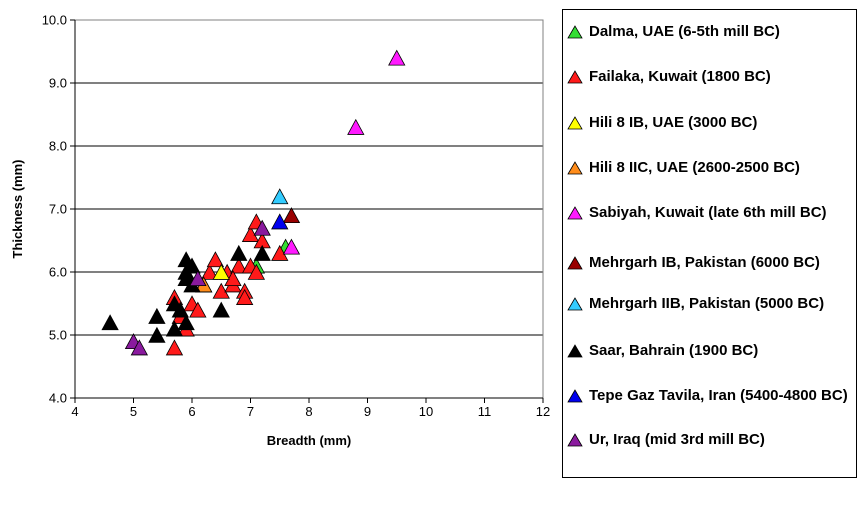  I want to click on legend-label: Ur, Iraq (mid 3rd mill BC), so click(677, 439).